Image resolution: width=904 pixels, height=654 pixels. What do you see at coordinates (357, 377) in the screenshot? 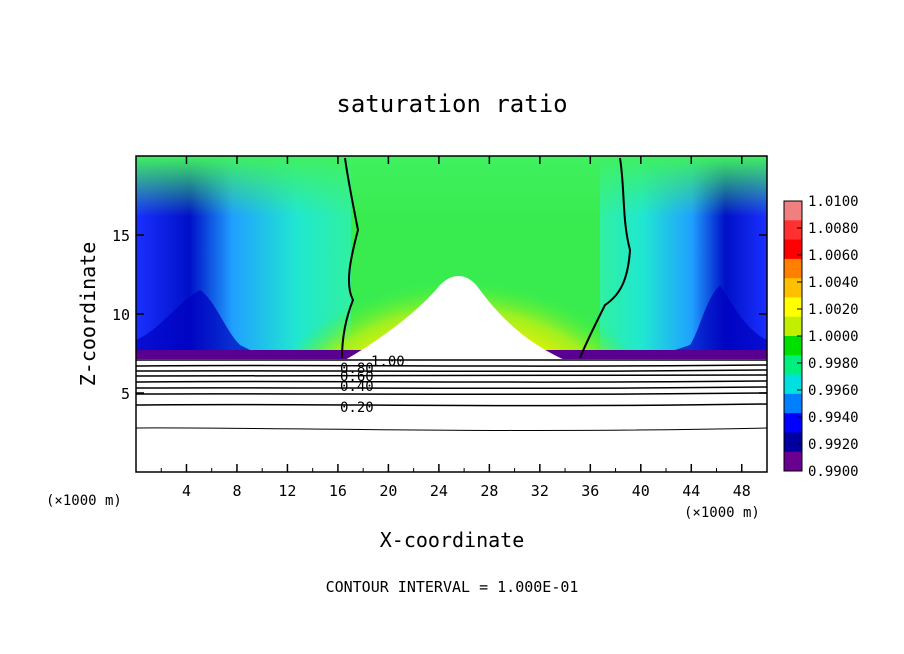
I see `contour-label-0-60: 0.60` at bounding box center [357, 377].